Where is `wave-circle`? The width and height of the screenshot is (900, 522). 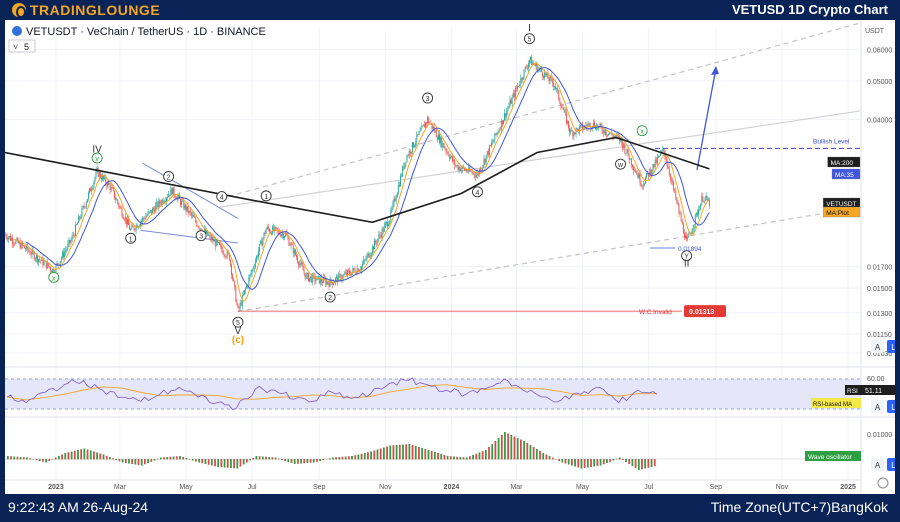 wave-circle is located at coordinates (131, 238).